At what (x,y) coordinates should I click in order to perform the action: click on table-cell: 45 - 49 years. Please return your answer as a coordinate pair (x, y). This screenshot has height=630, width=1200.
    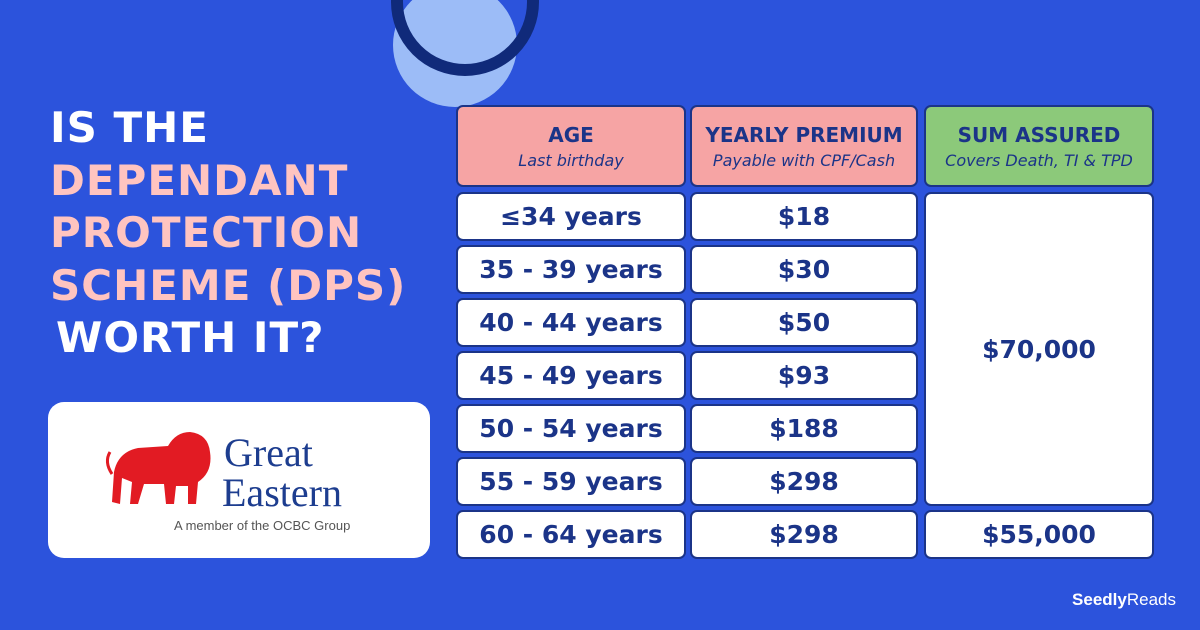
    Looking at the image, I should click on (571, 375).